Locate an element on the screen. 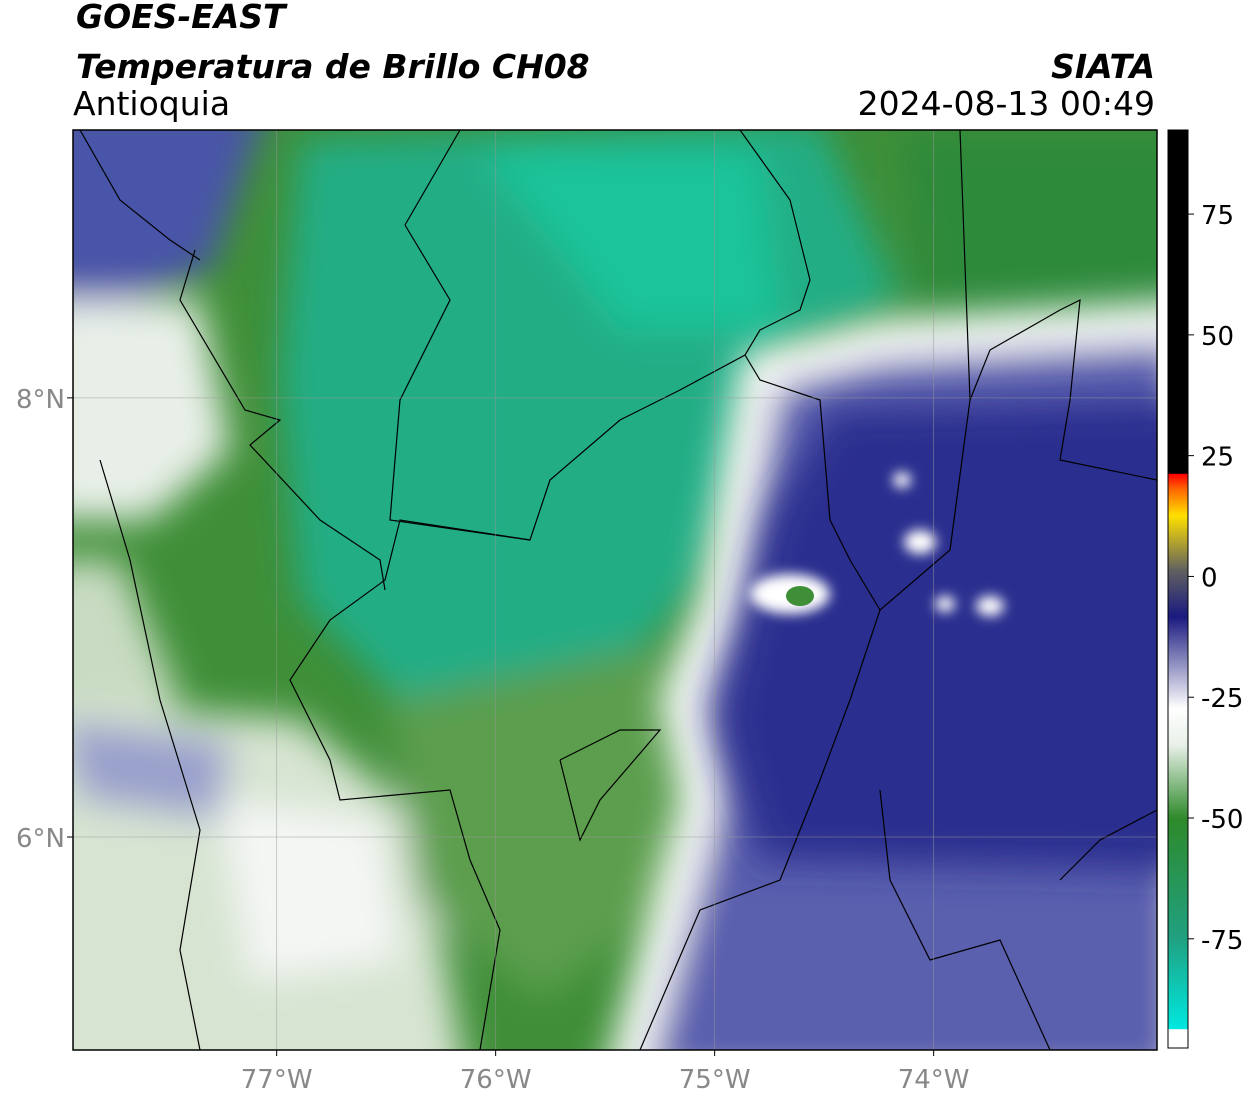 Image resolution: width=1252 pixels, height=1103 pixels. y-tick-label: 8°N is located at coordinates (40, 400).